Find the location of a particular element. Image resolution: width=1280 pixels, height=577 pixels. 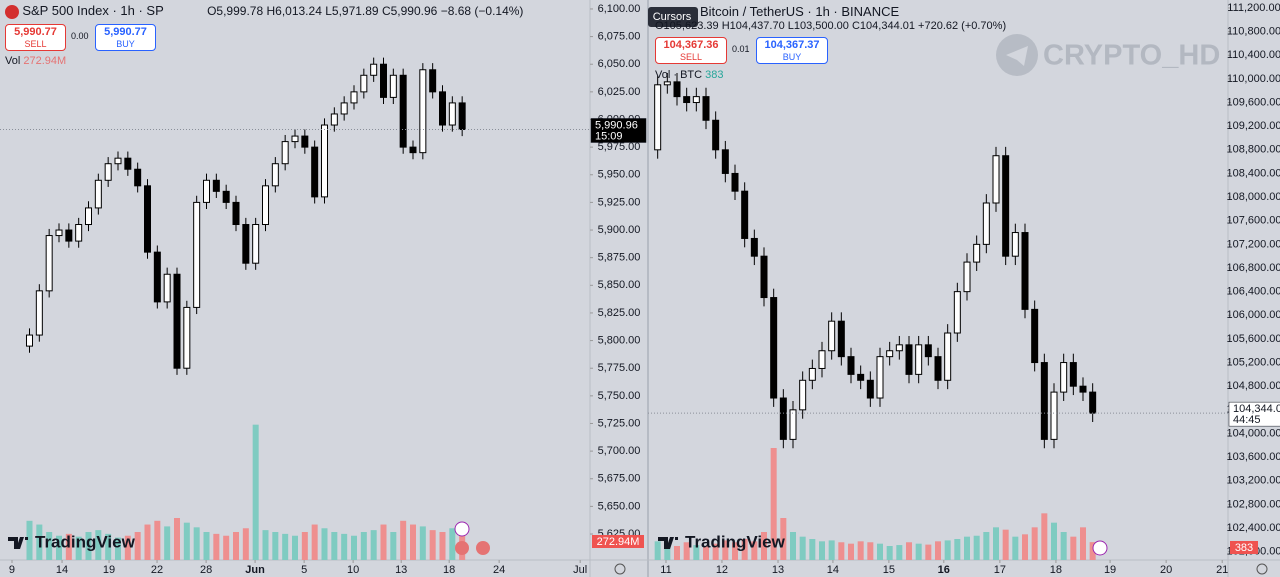

buy-button: 104,367.37 BUY is located at coordinates (792, 50).